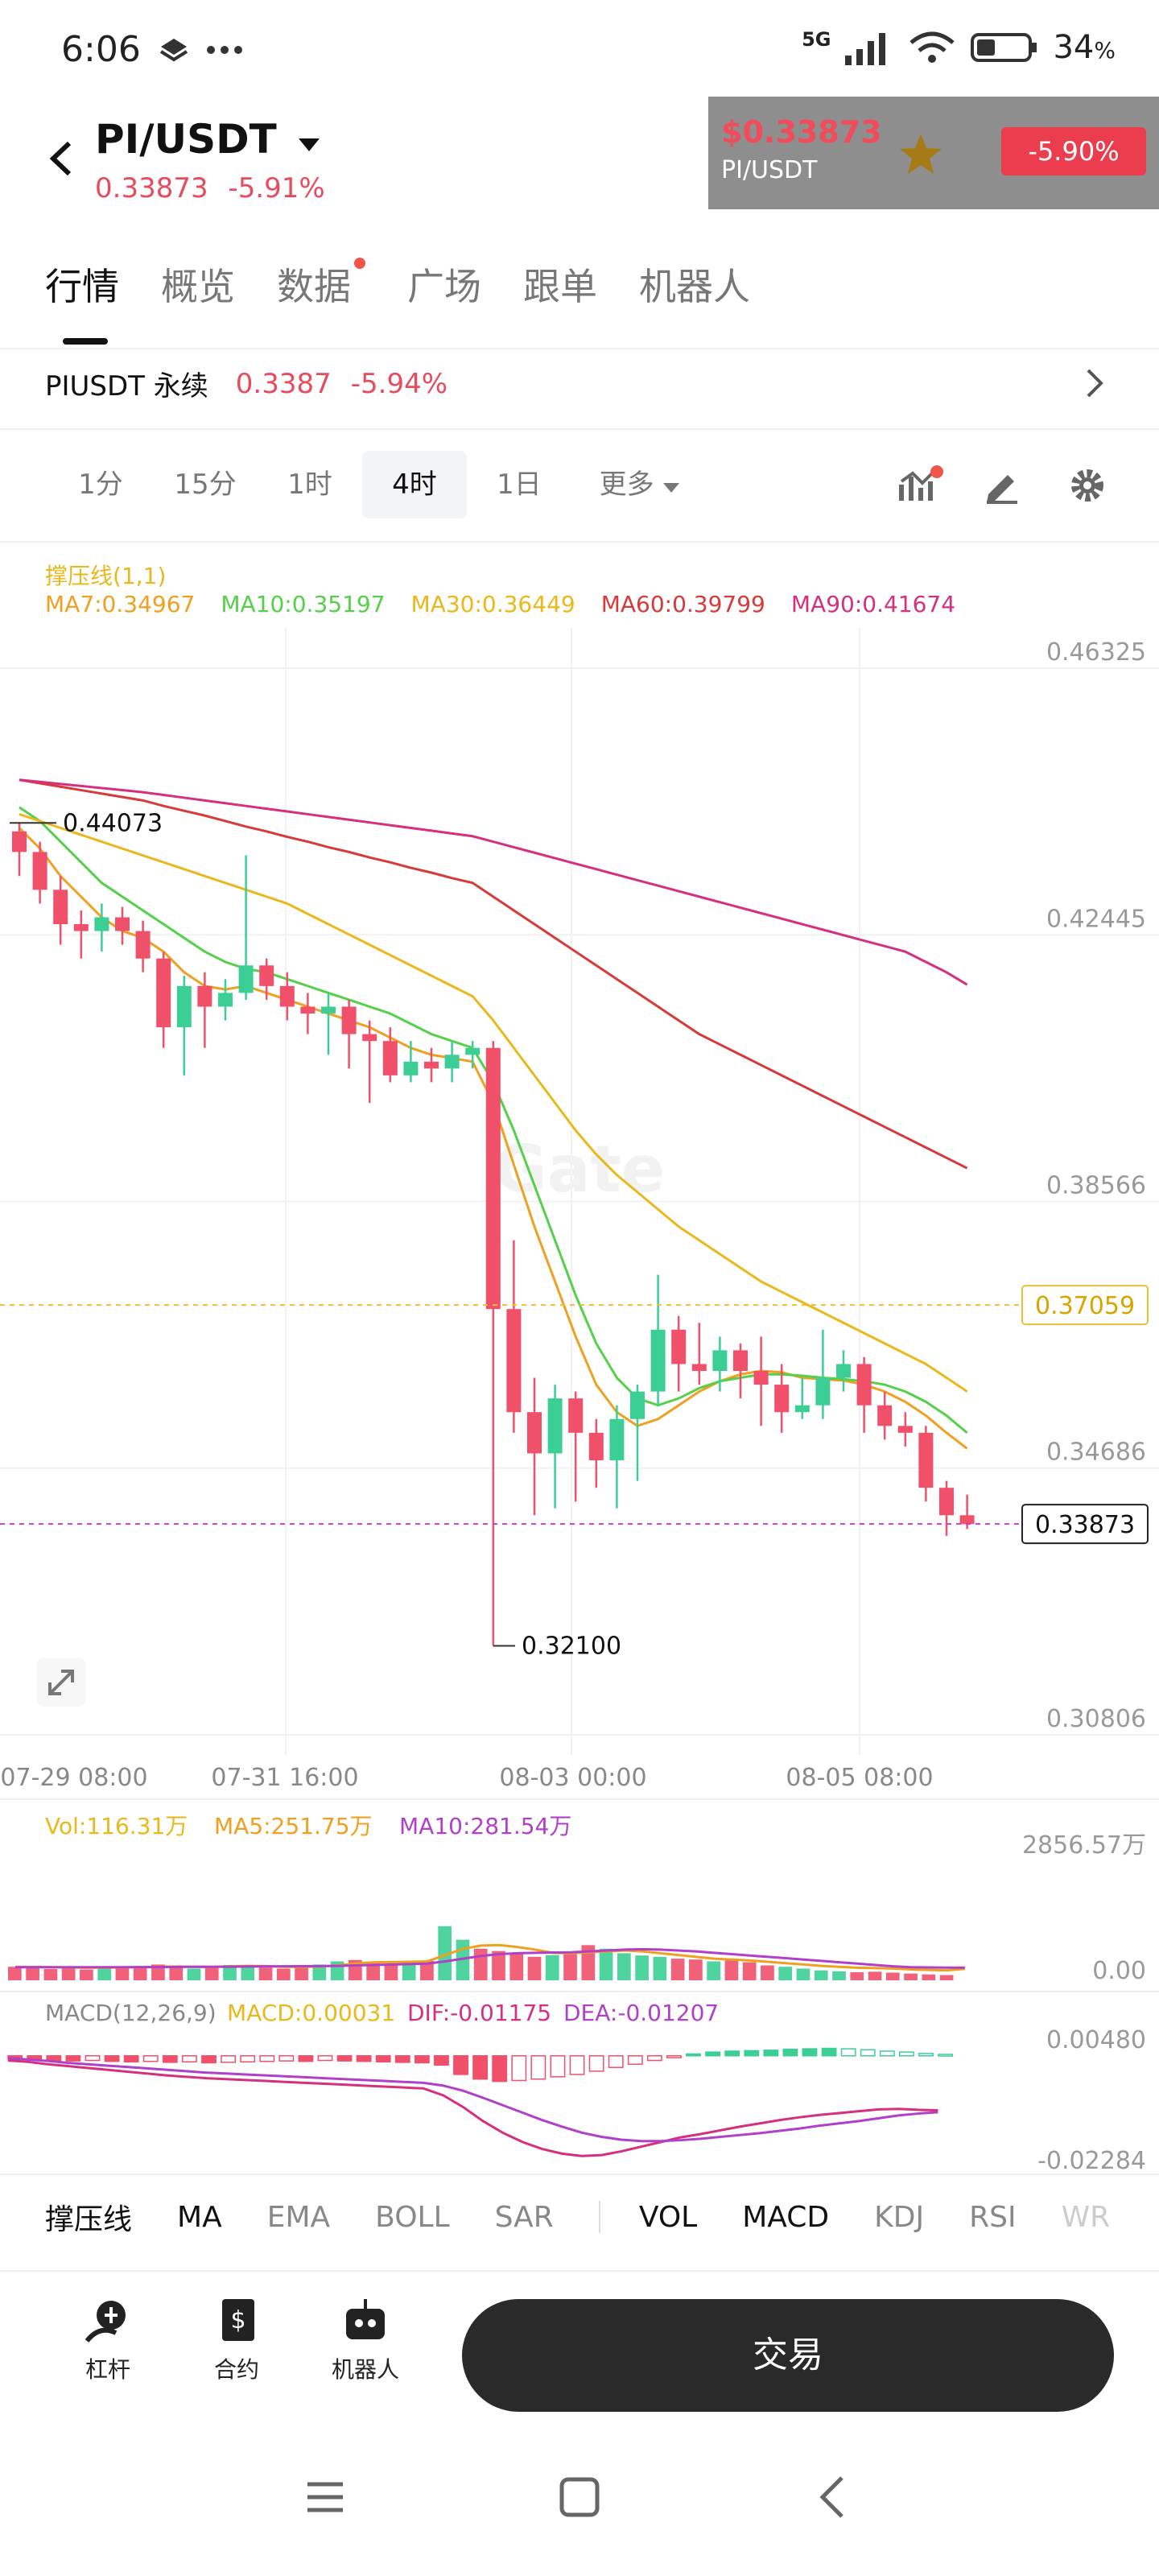 The image size is (1159, 2576). What do you see at coordinates (524, 2217) in the screenshot?
I see `ind-sar: SAR` at bounding box center [524, 2217].